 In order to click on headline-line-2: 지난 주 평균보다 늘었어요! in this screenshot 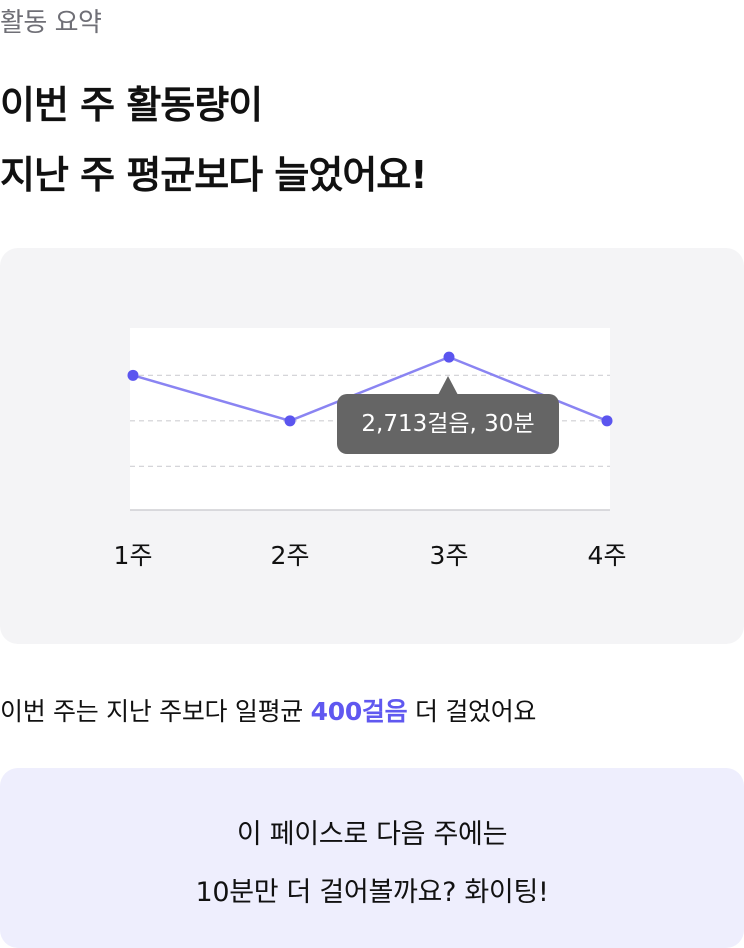, I will do `click(214, 175)`.